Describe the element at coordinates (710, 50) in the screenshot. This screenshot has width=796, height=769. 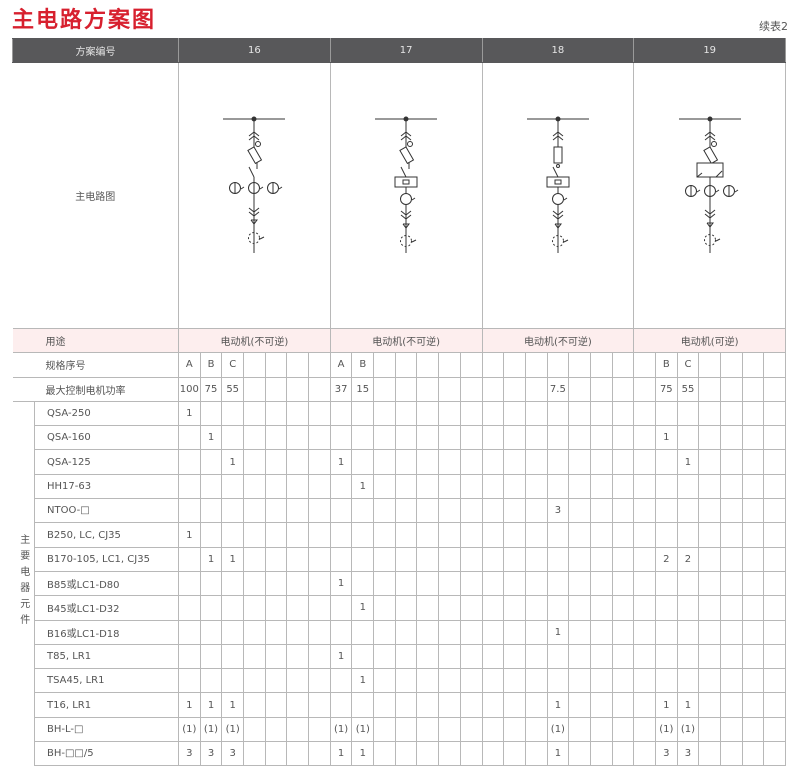
I see `scheme-number: 19` at that location.